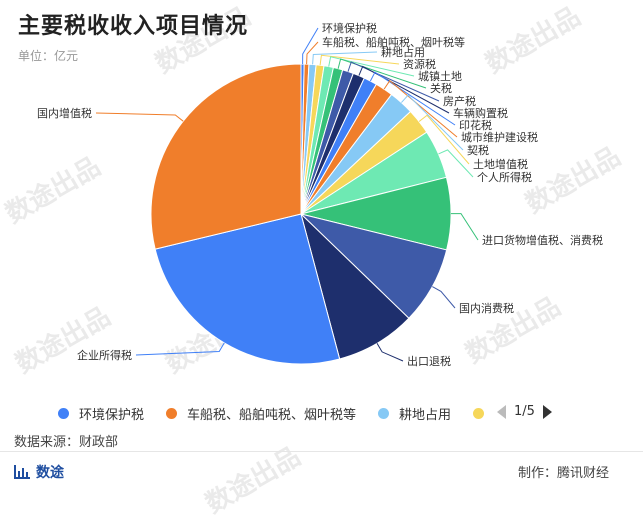 The width and height of the screenshot is (643, 521). I want to click on legend-item, so click(483, 413).